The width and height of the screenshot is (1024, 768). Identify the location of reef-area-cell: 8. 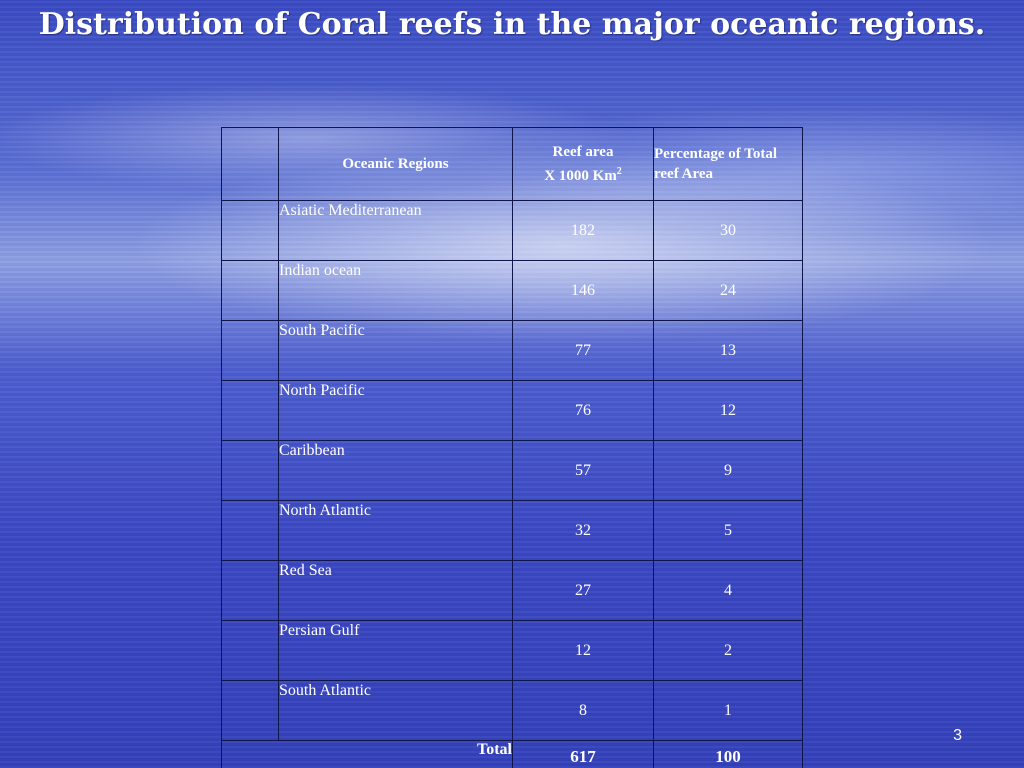
(583, 710).